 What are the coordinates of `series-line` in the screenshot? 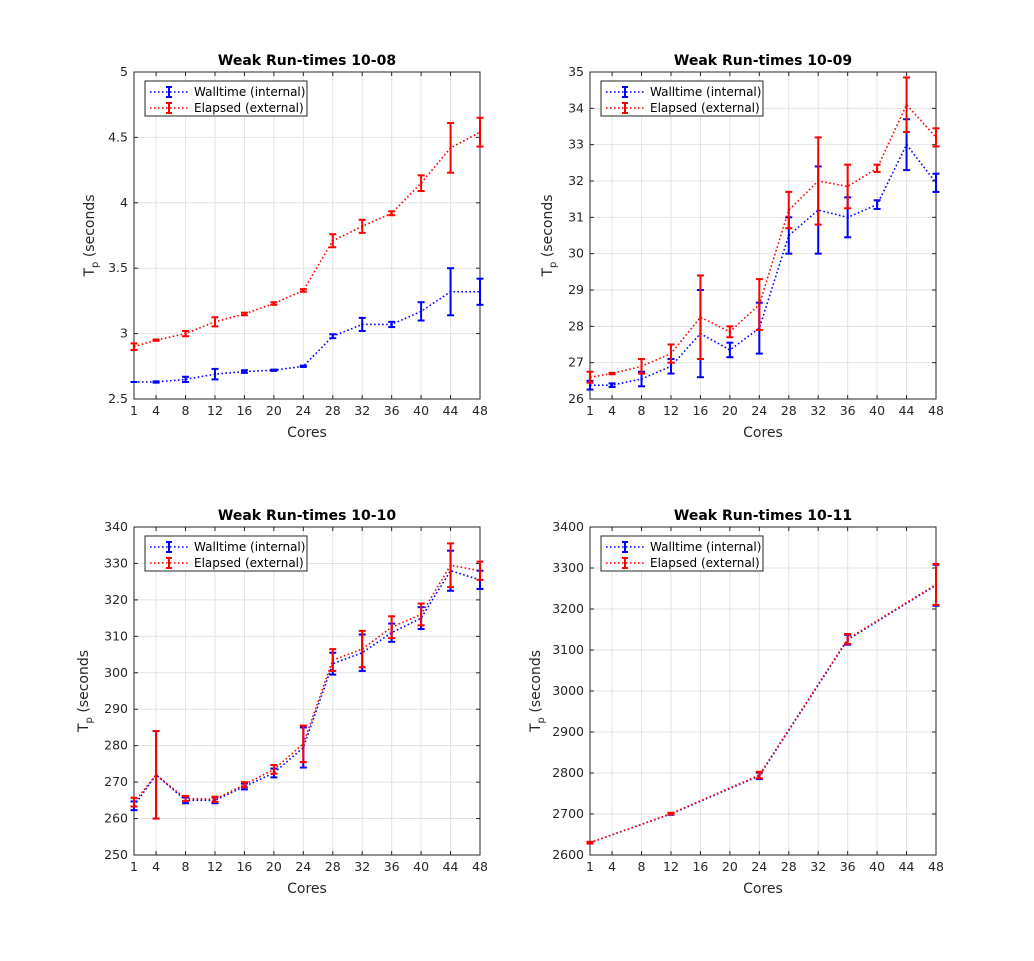 It's located at (763, 713).